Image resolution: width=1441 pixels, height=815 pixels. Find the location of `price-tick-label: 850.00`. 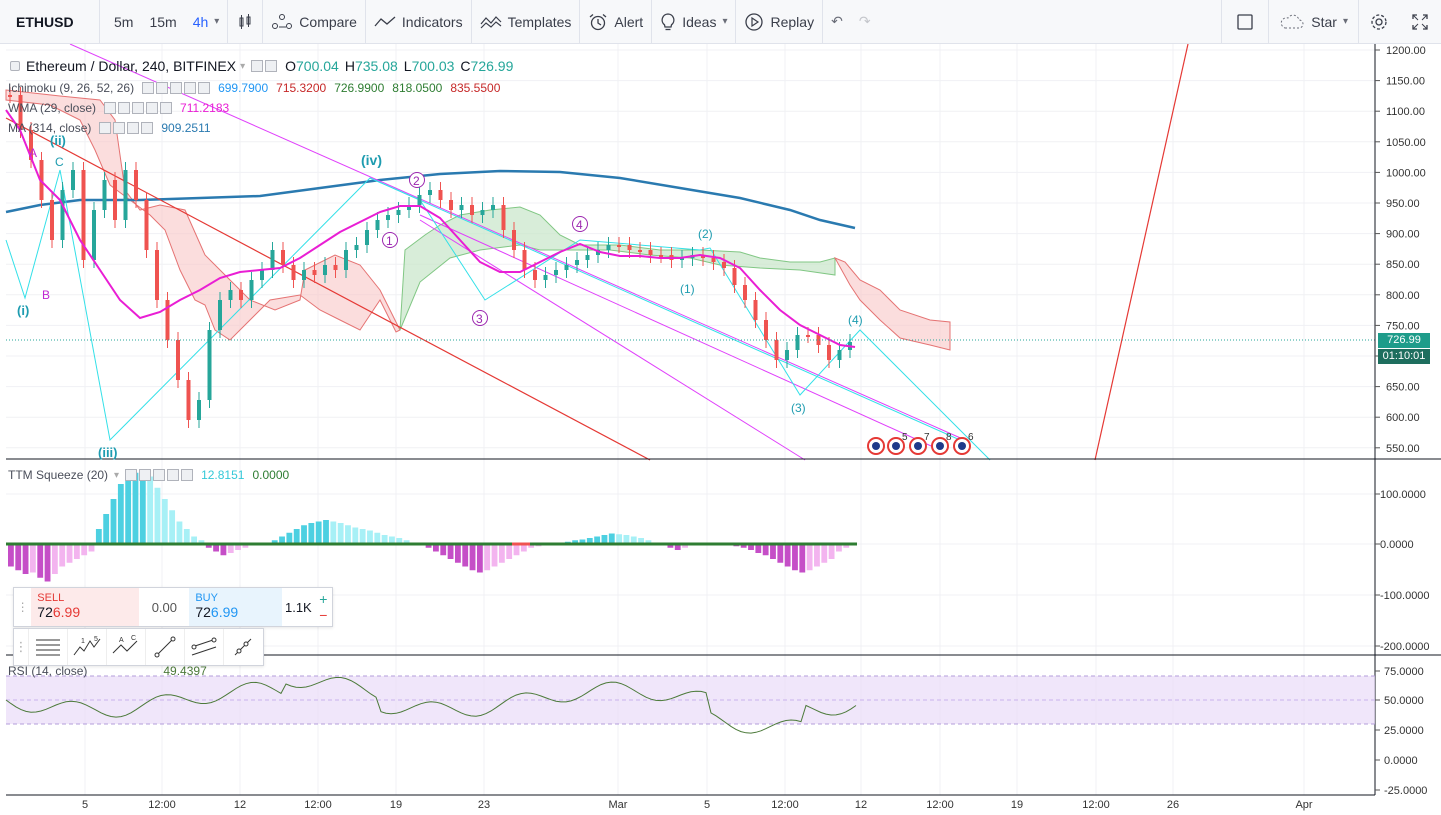

price-tick-label: 850.00 is located at coordinates (1403, 265).